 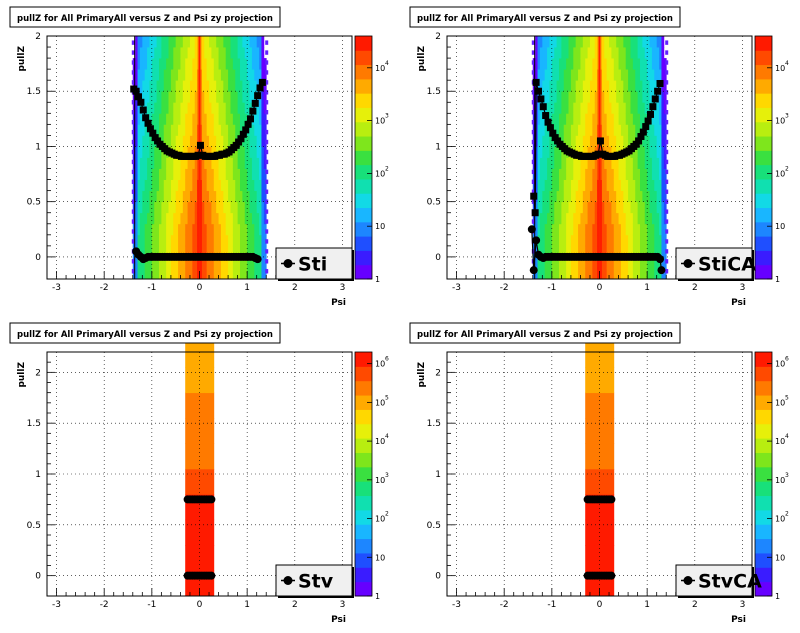 What do you see at coordinates (660, 83) in the screenshot?
I see `data-point` at bounding box center [660, 83].